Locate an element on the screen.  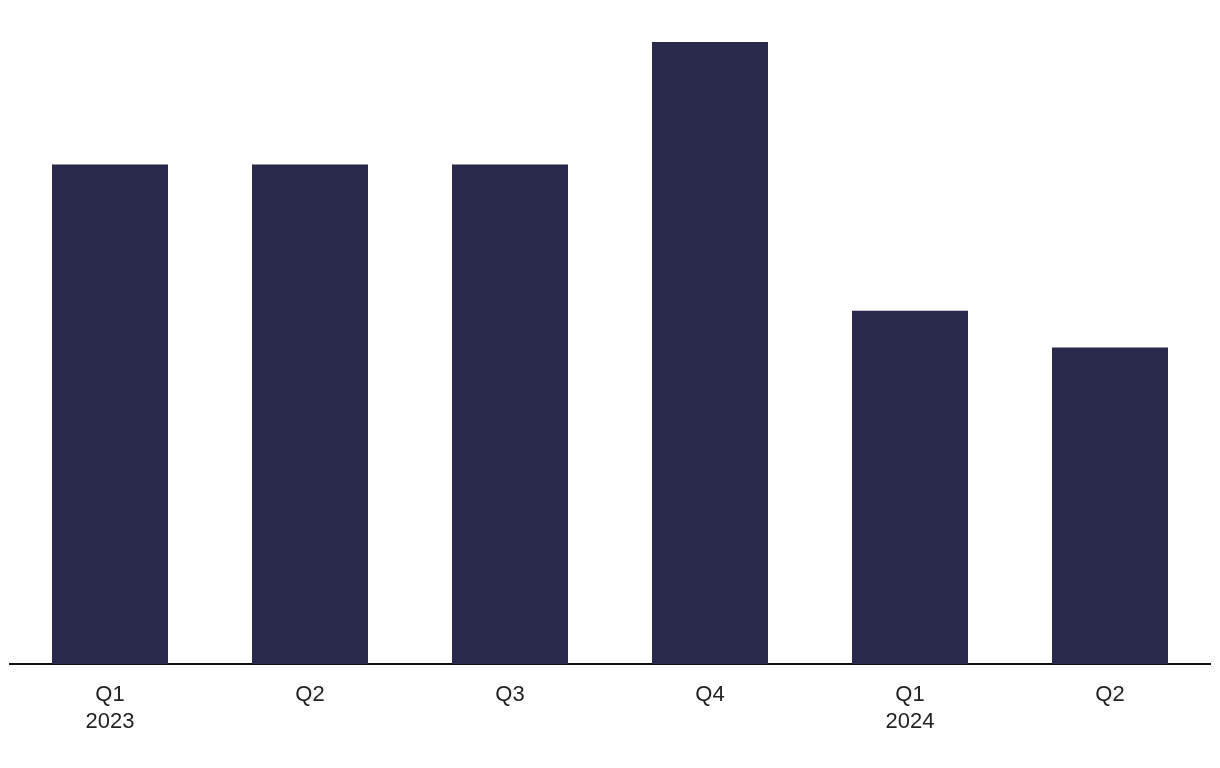
x-tick-label: Q3 is located at coordinates (510, 694).